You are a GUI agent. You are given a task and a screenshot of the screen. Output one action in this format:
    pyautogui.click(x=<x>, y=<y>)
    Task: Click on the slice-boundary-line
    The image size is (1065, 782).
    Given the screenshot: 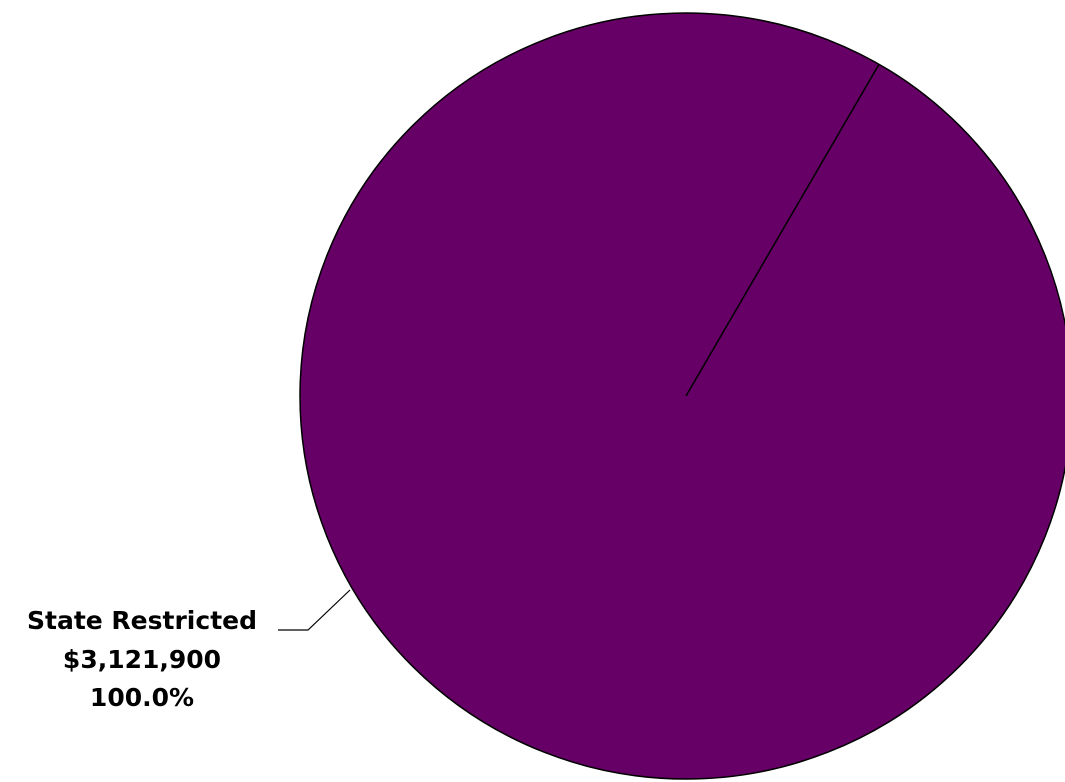 What is the action you would take?
    pyautogui.click(x=782, y=230)
    